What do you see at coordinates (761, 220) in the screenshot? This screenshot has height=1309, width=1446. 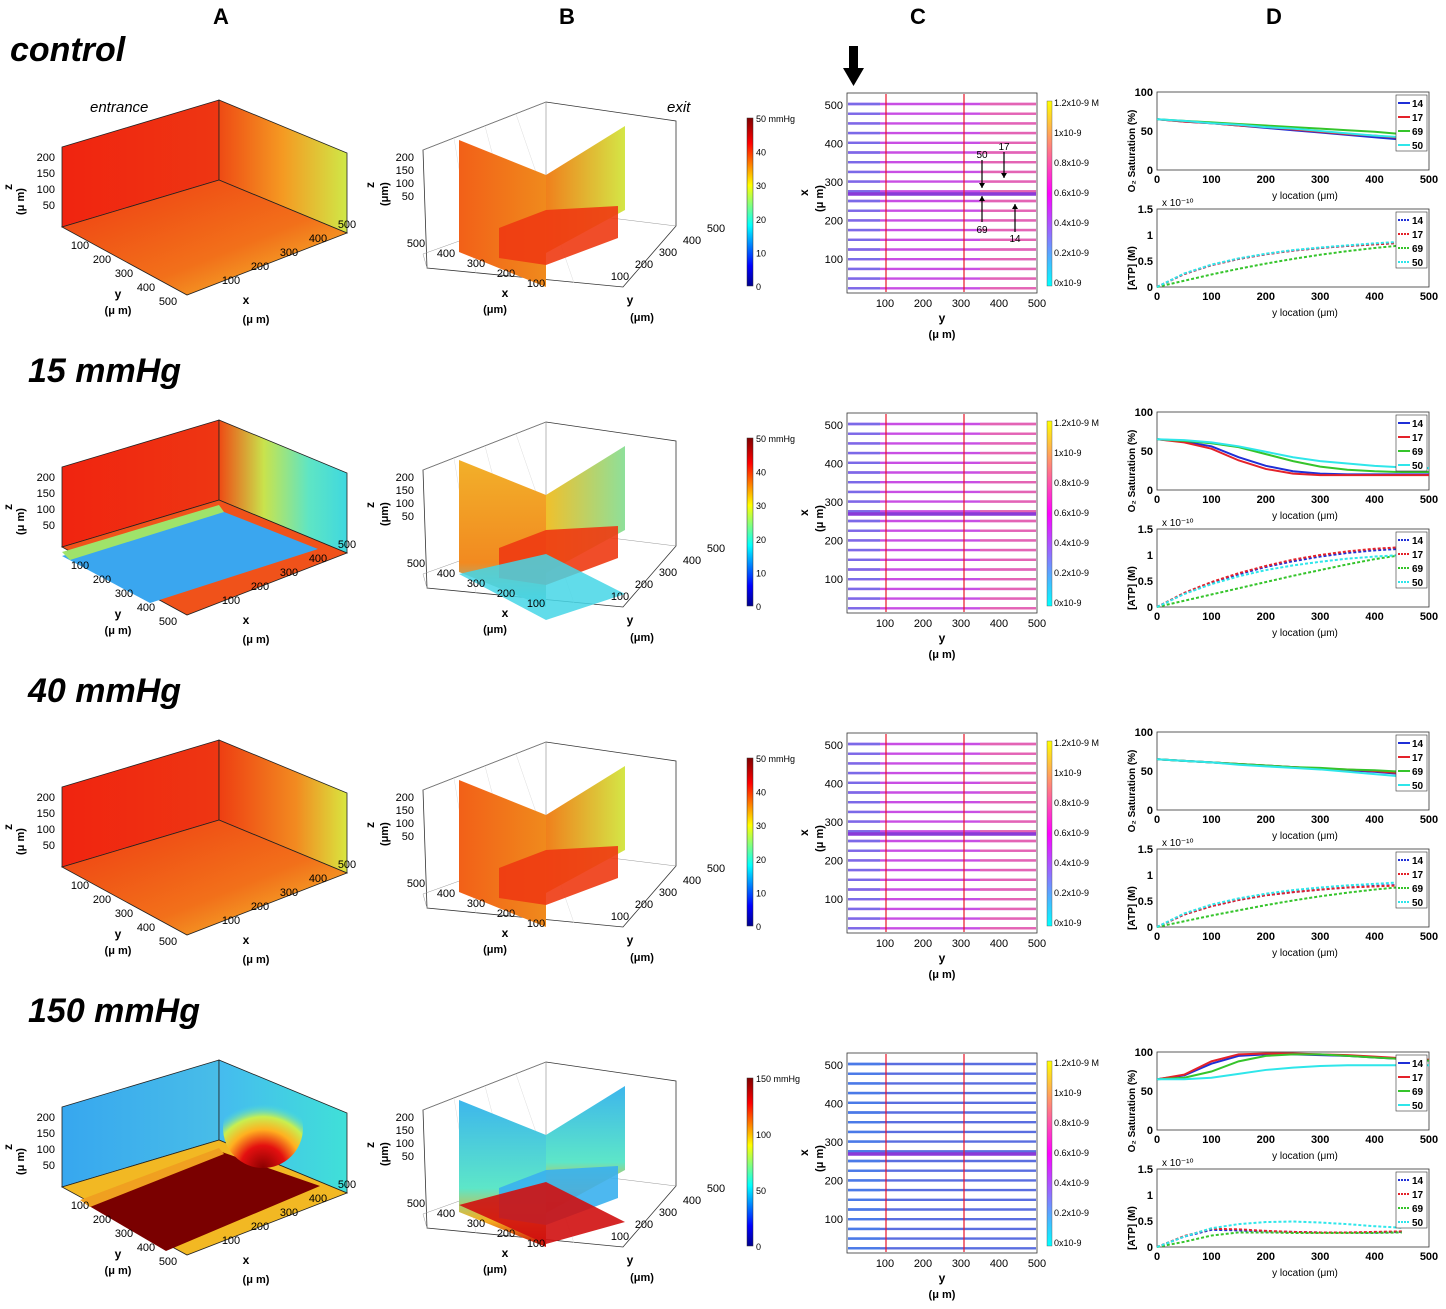 I see `colorbar-tick: 20` at bounding box center [761, 220].